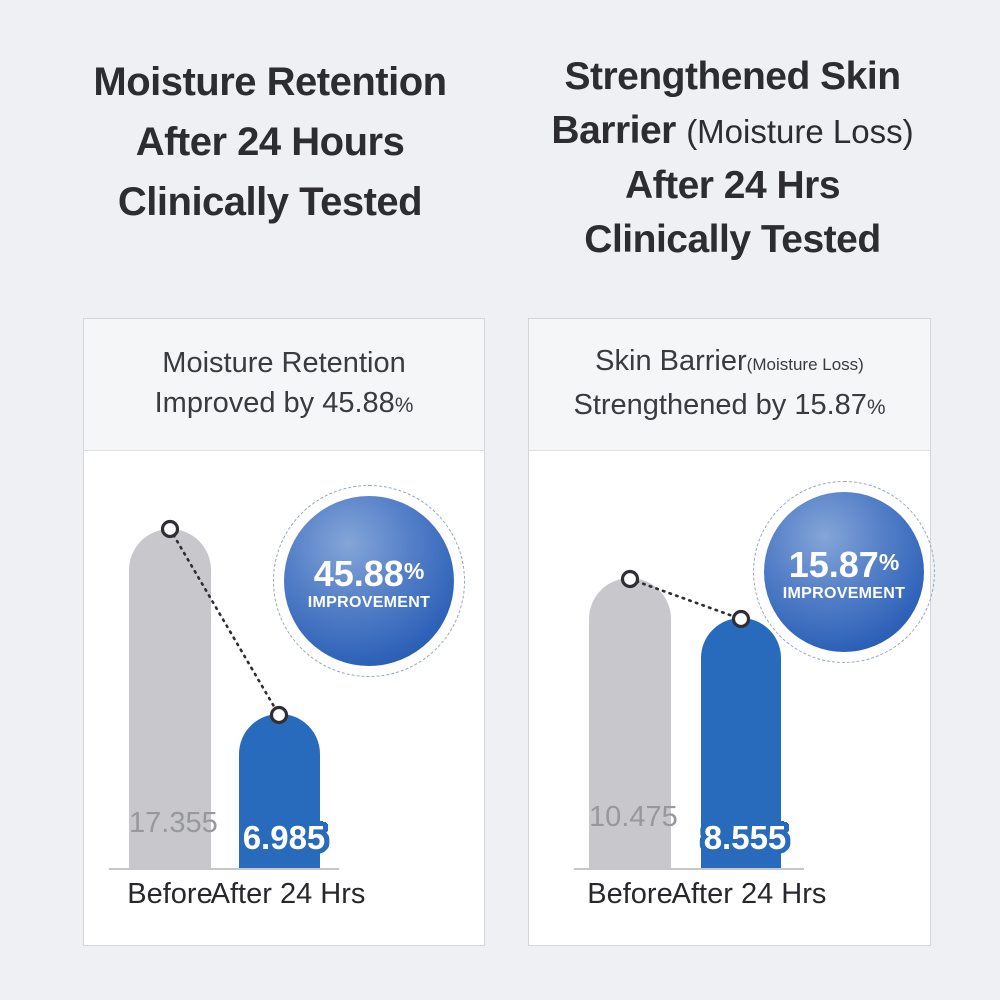  I want to click on before-value-label: 10.475, so click(633, 817).